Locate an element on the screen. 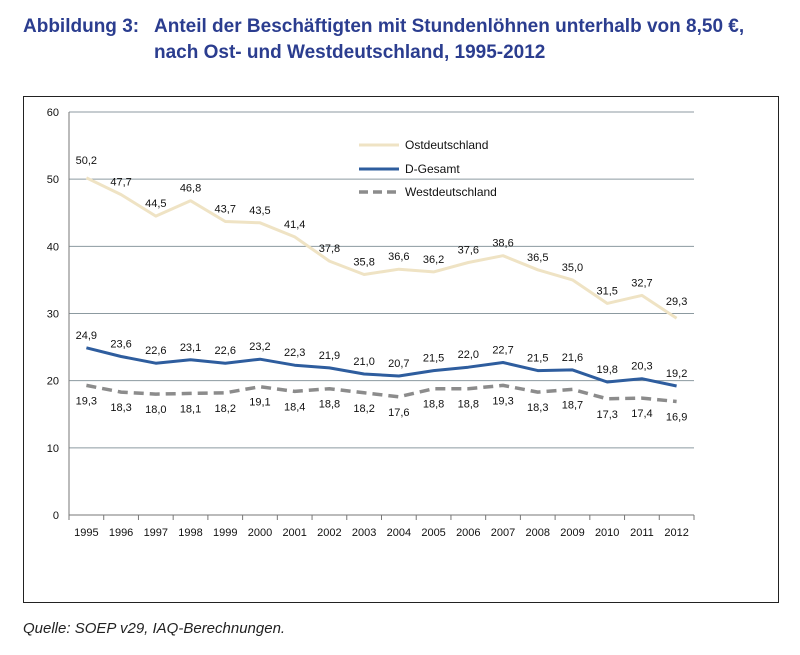  data-label-west: 17,6 is located at coordinates (398, 413).